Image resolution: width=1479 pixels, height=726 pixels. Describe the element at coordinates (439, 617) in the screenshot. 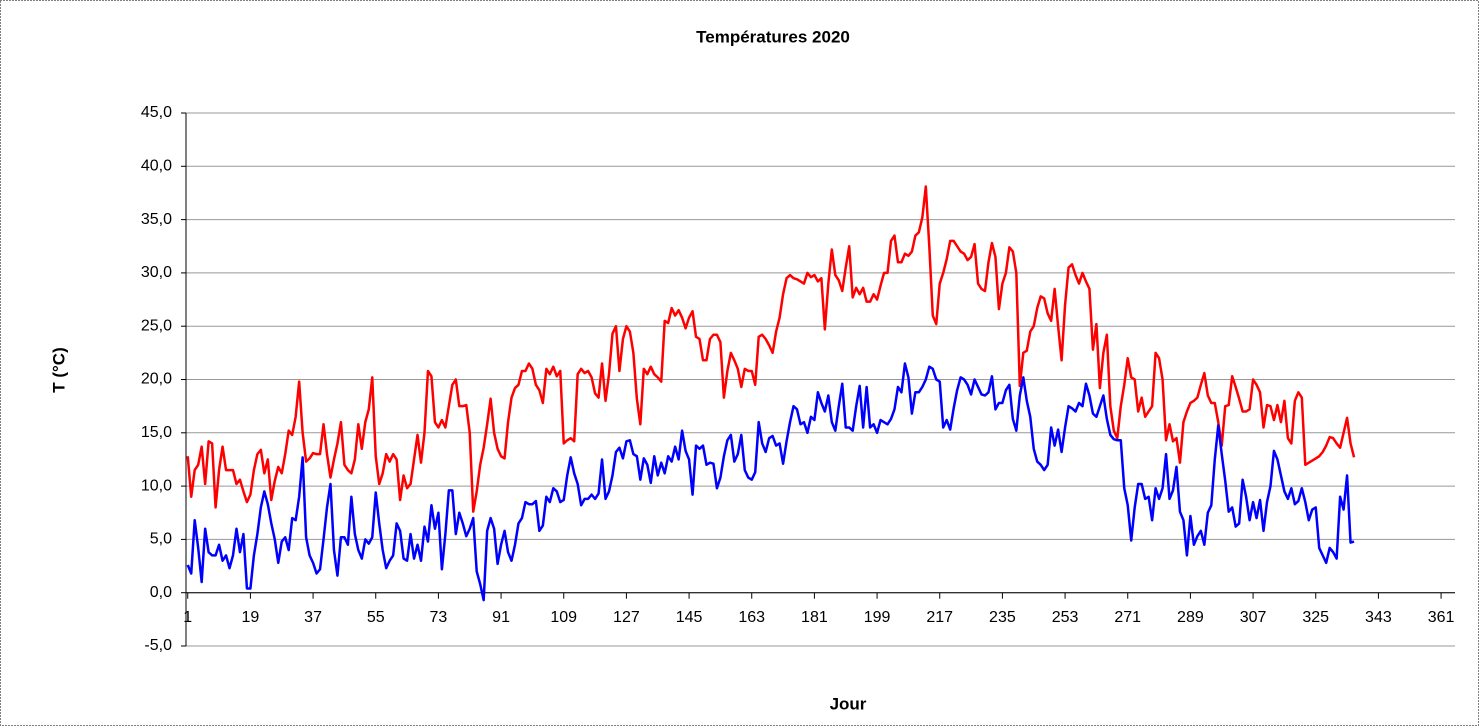

I see `x-tick-label: 73` at that location.